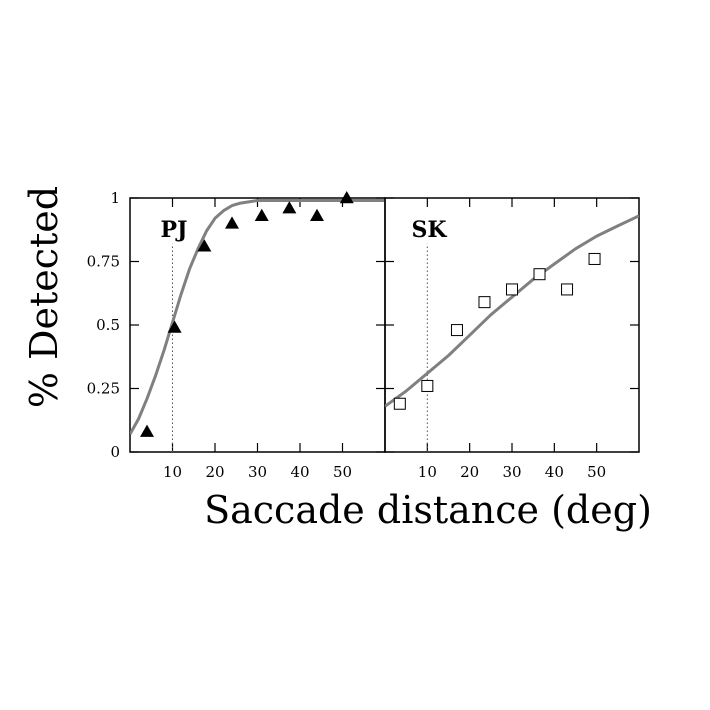  Describe the element at coordinates (428, 510) in the screenshot. I see `x-axis-label: Saccade distance (deg)` at that location.